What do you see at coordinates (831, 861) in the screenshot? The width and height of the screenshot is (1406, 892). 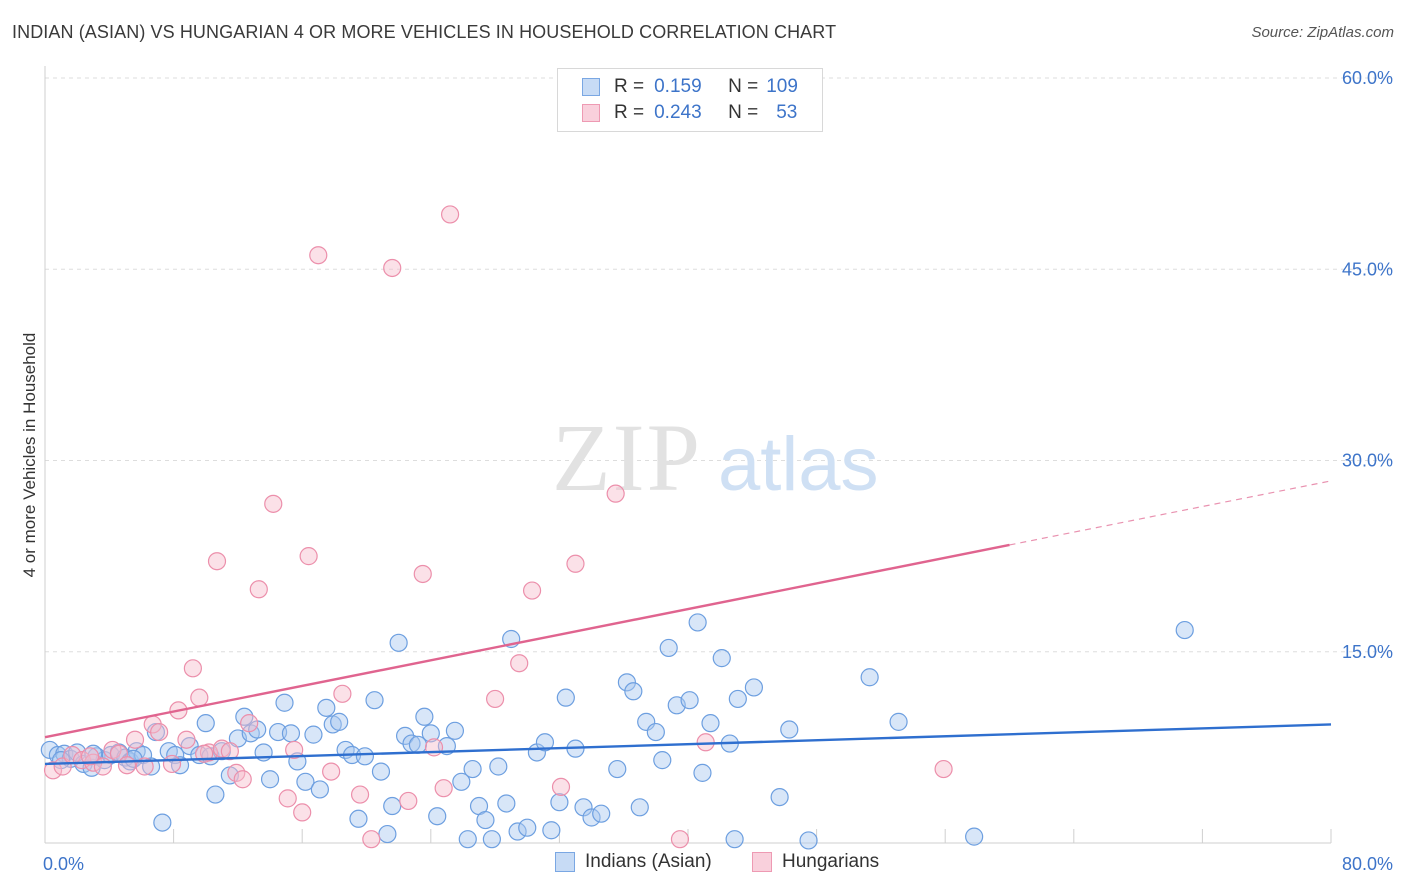 I see `series-legend-label: Hungarians` at bounding box center [831, 861].